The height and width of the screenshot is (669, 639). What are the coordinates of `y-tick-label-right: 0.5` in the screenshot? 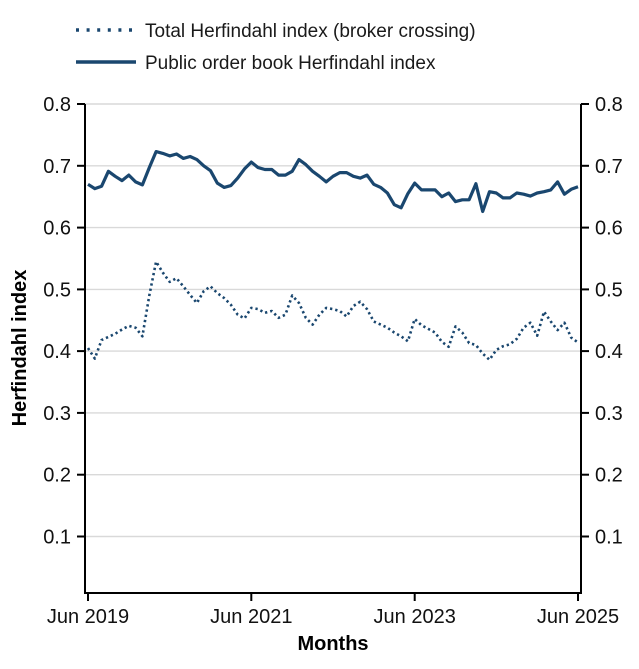 It's located at (609, 290).